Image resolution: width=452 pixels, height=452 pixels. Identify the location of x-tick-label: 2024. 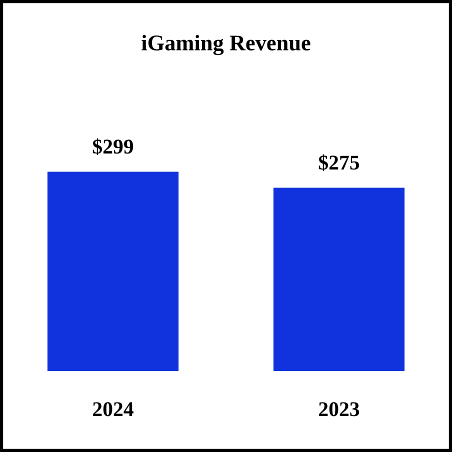
(113, 409).